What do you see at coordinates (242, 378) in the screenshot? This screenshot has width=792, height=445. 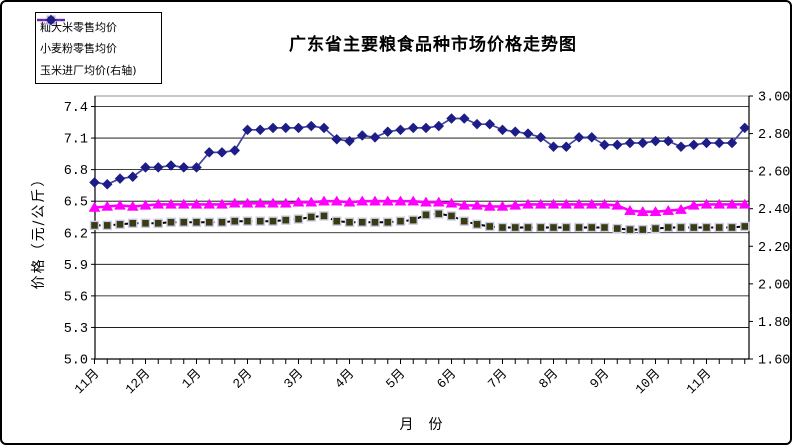 I see `month-label: 2月` at bounding box center [242, 378].